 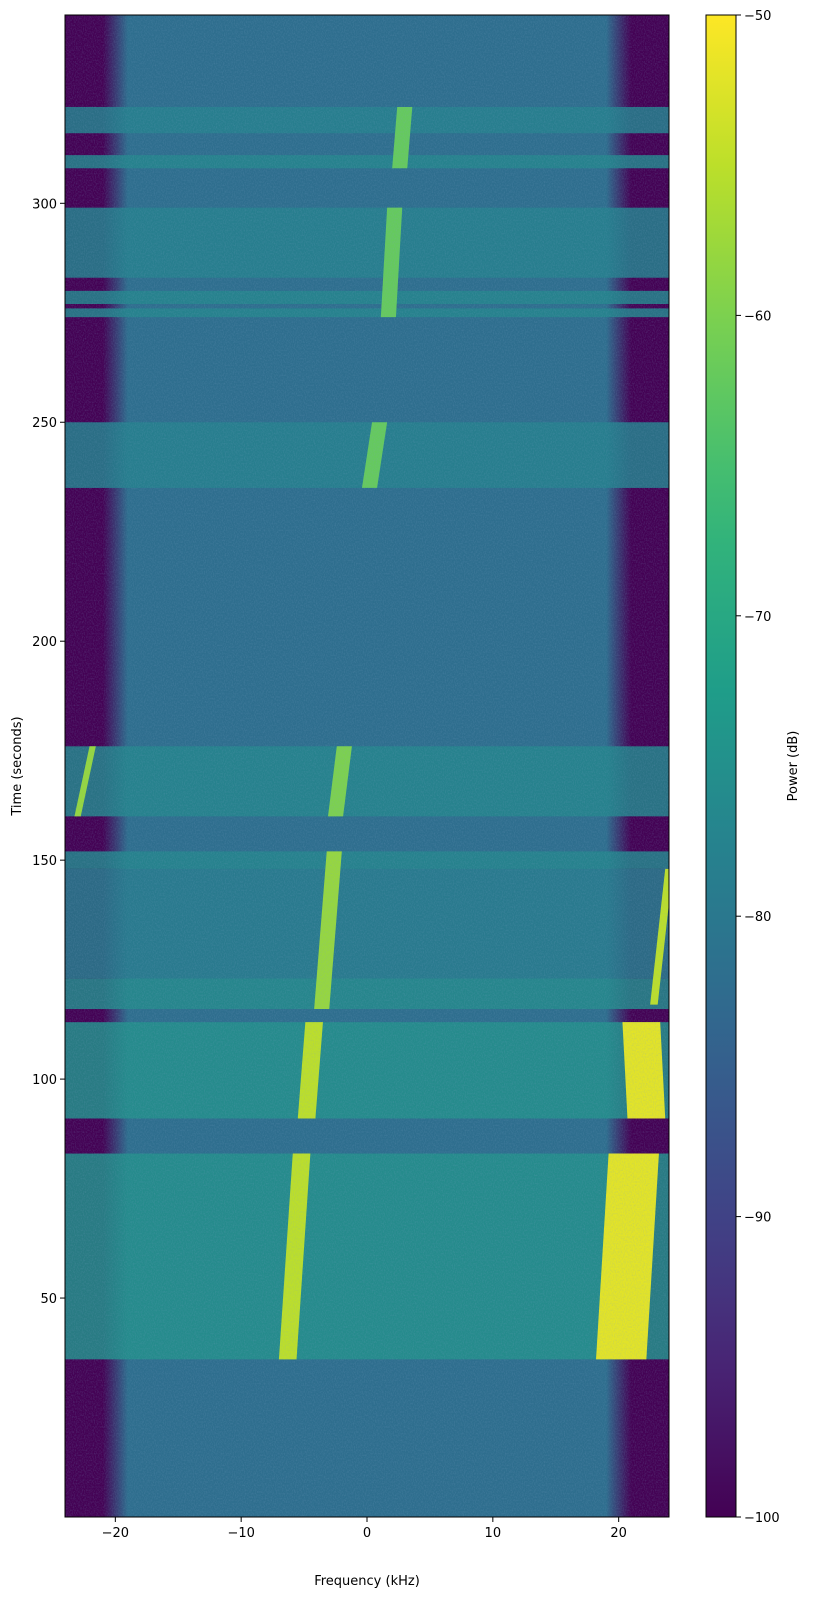 I want to click on y-tick-label: 250, so click(x=44, y=423).